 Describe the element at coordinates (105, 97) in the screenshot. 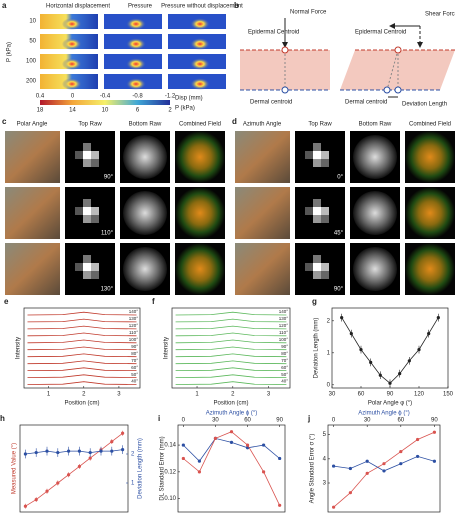

I see `colorbar-tick: -0.4` at that location.